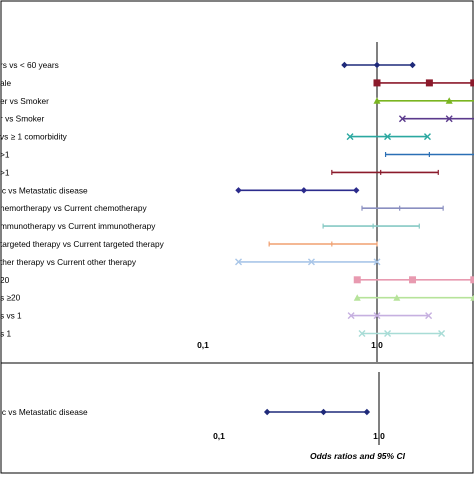 Image resolution: width=474 pixels, height=479 pixels. What do you see at coordinates (78, 226) in the screenshot?
I see `row-label: mmunotherapy vs Current immunotherapy` at bounding box center [78, 226].